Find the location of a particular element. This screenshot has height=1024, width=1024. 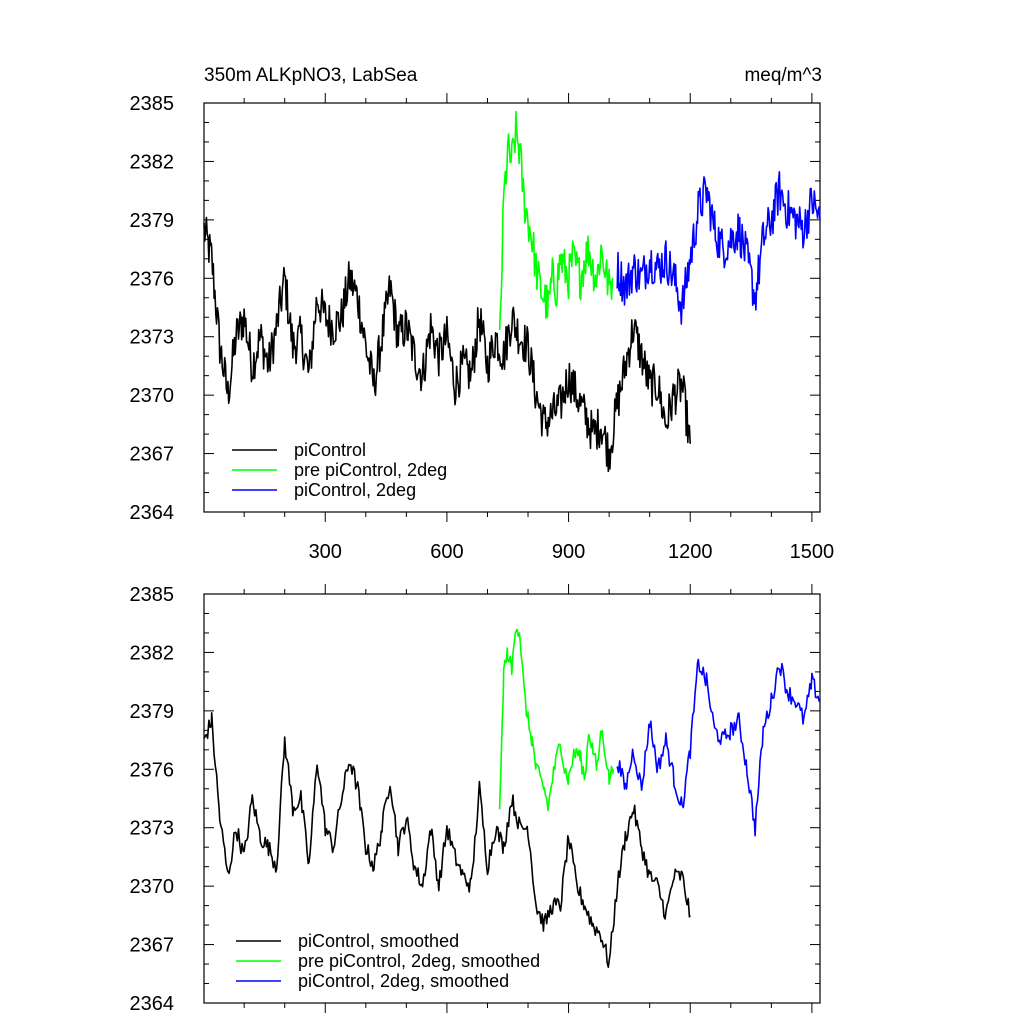

chart-title: 350m ALKpNO3, LabSea is located at coordinates (311, 75).